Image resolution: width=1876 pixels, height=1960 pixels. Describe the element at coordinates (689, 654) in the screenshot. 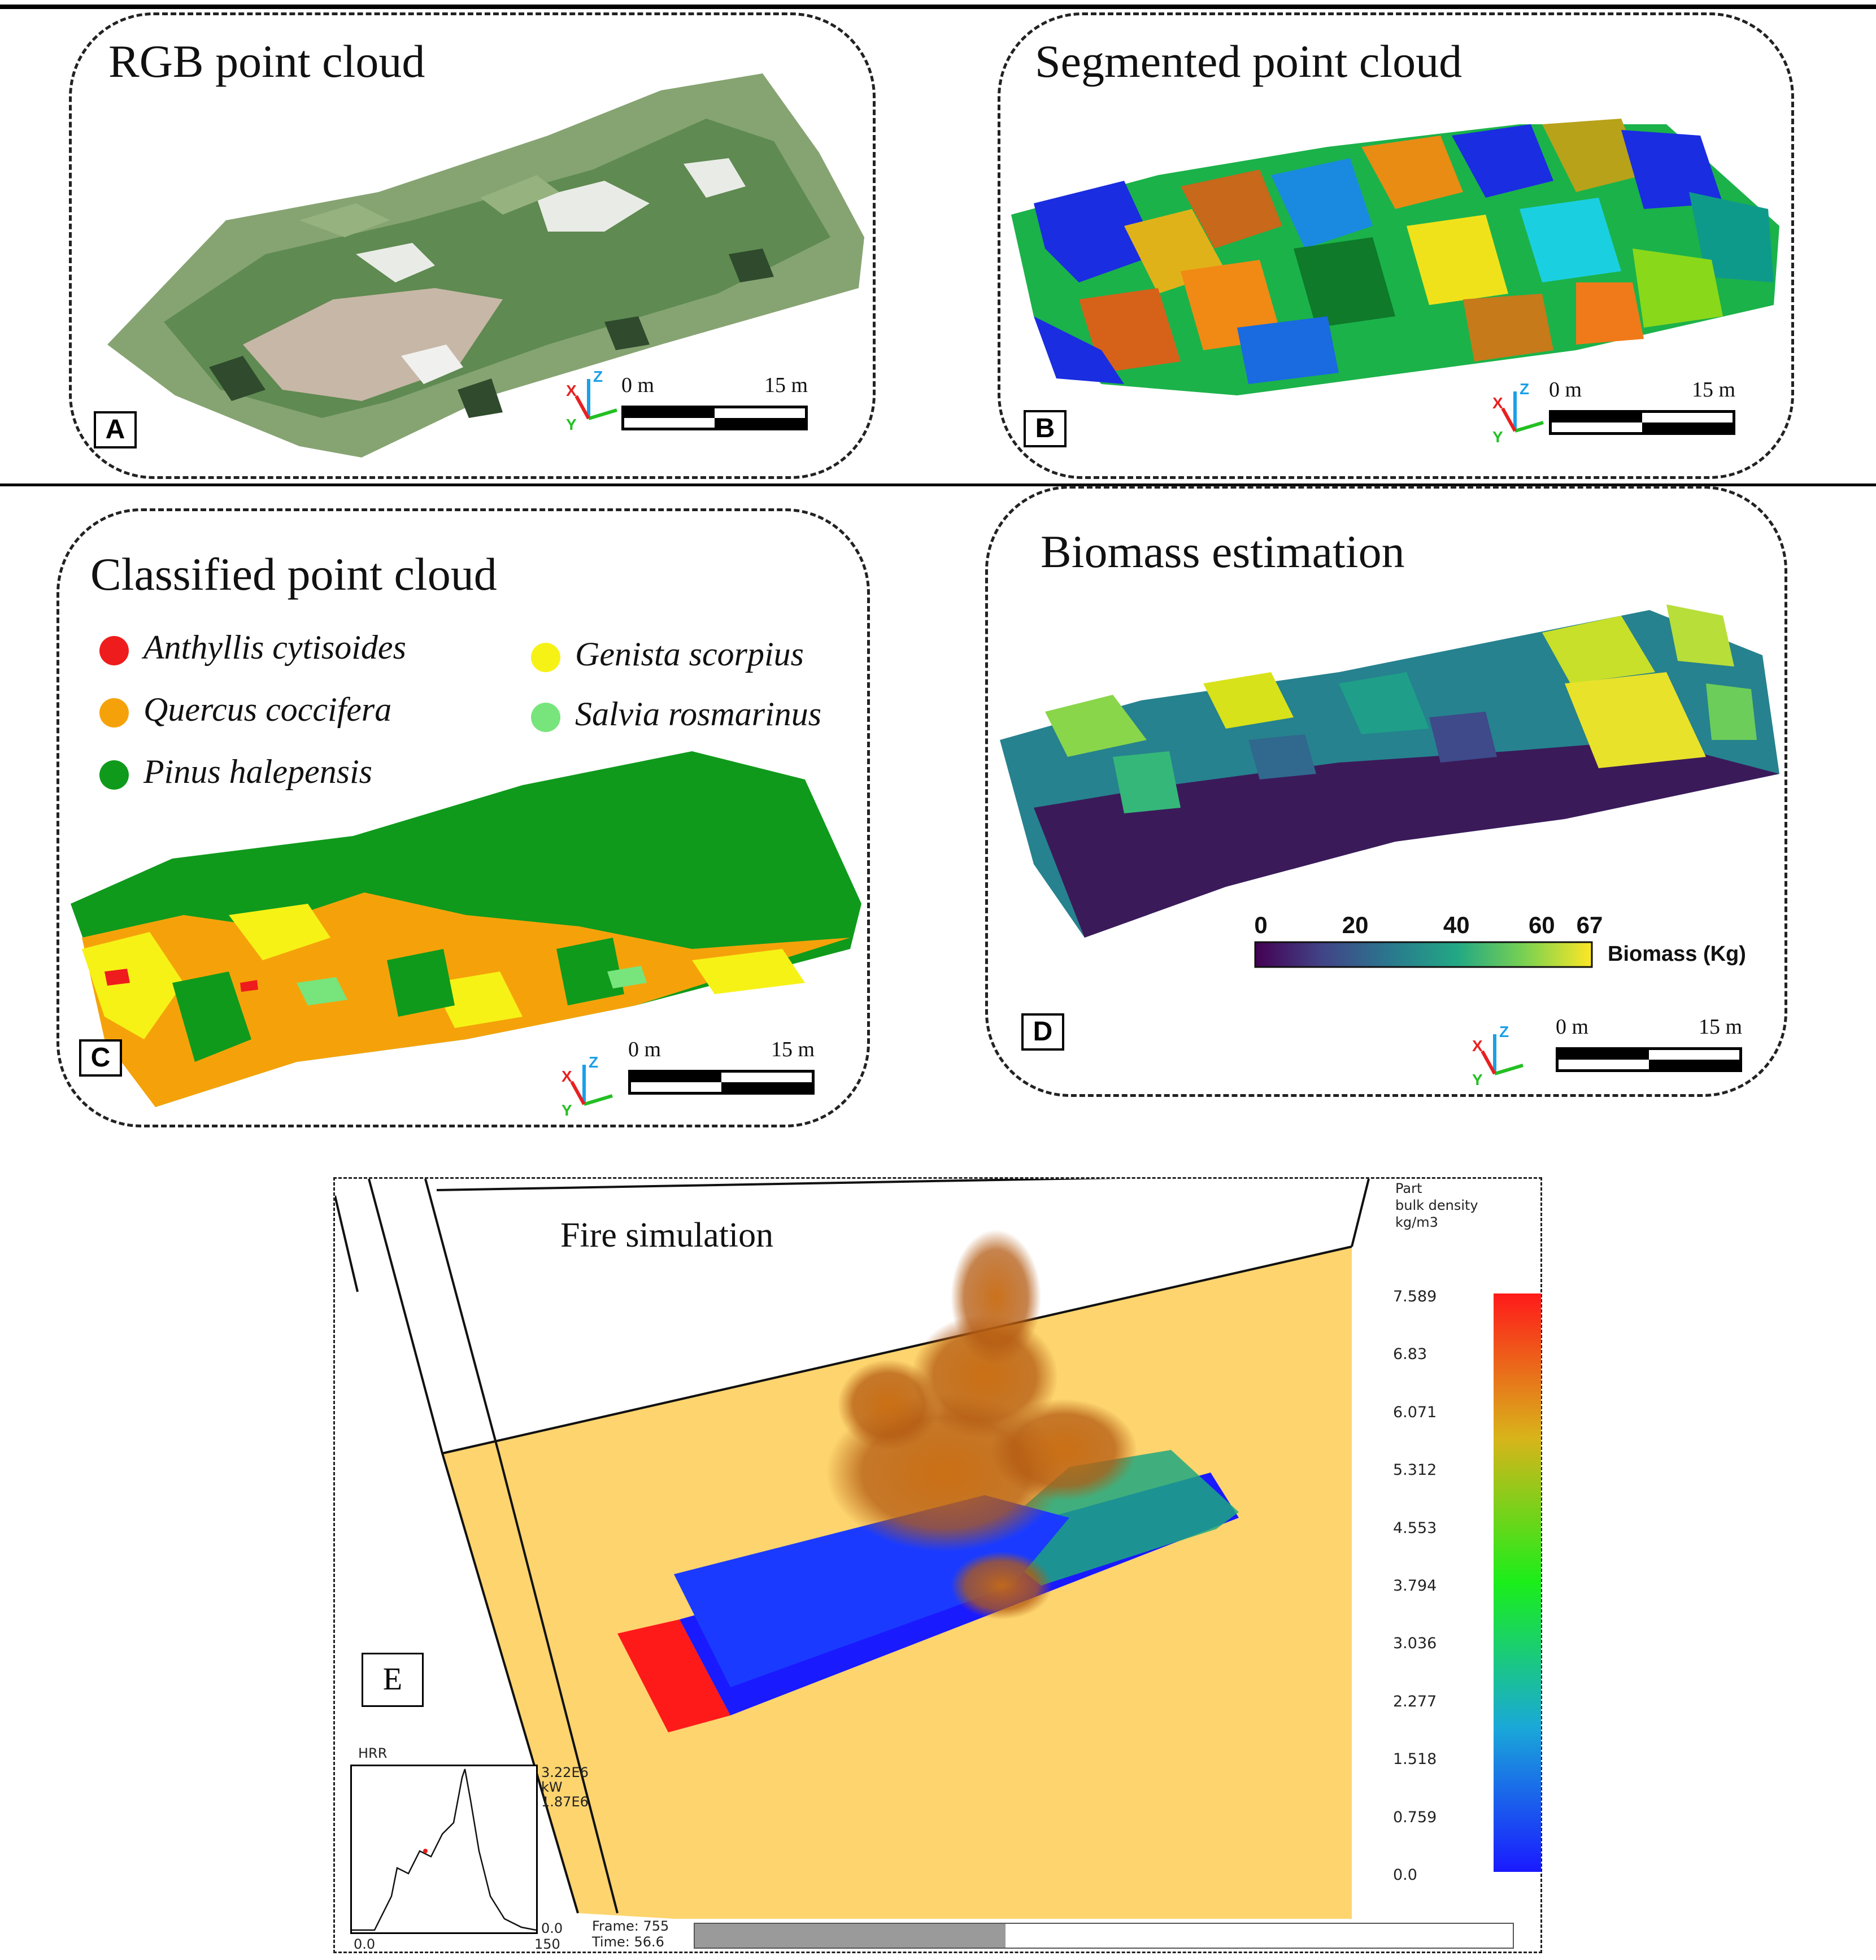

I see `legend-label: Genista scorpius` at that location.